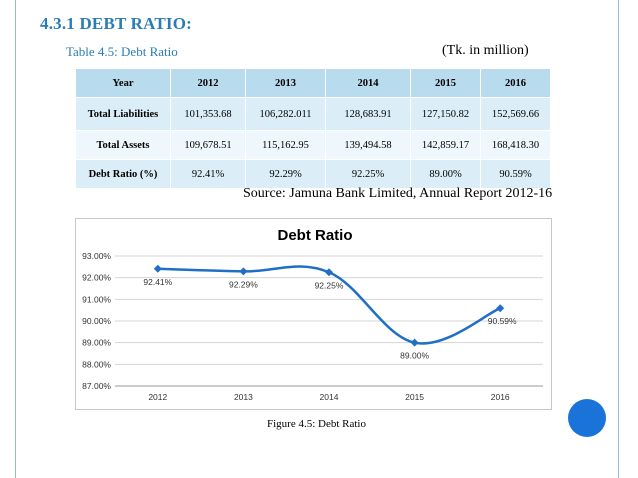 The height and width of the screenshot is (478, 638). What do you see at coordinates (123, 114) in the screenshot?
I see `row-label: Total Liabilities` at bounding box center [123, 114].